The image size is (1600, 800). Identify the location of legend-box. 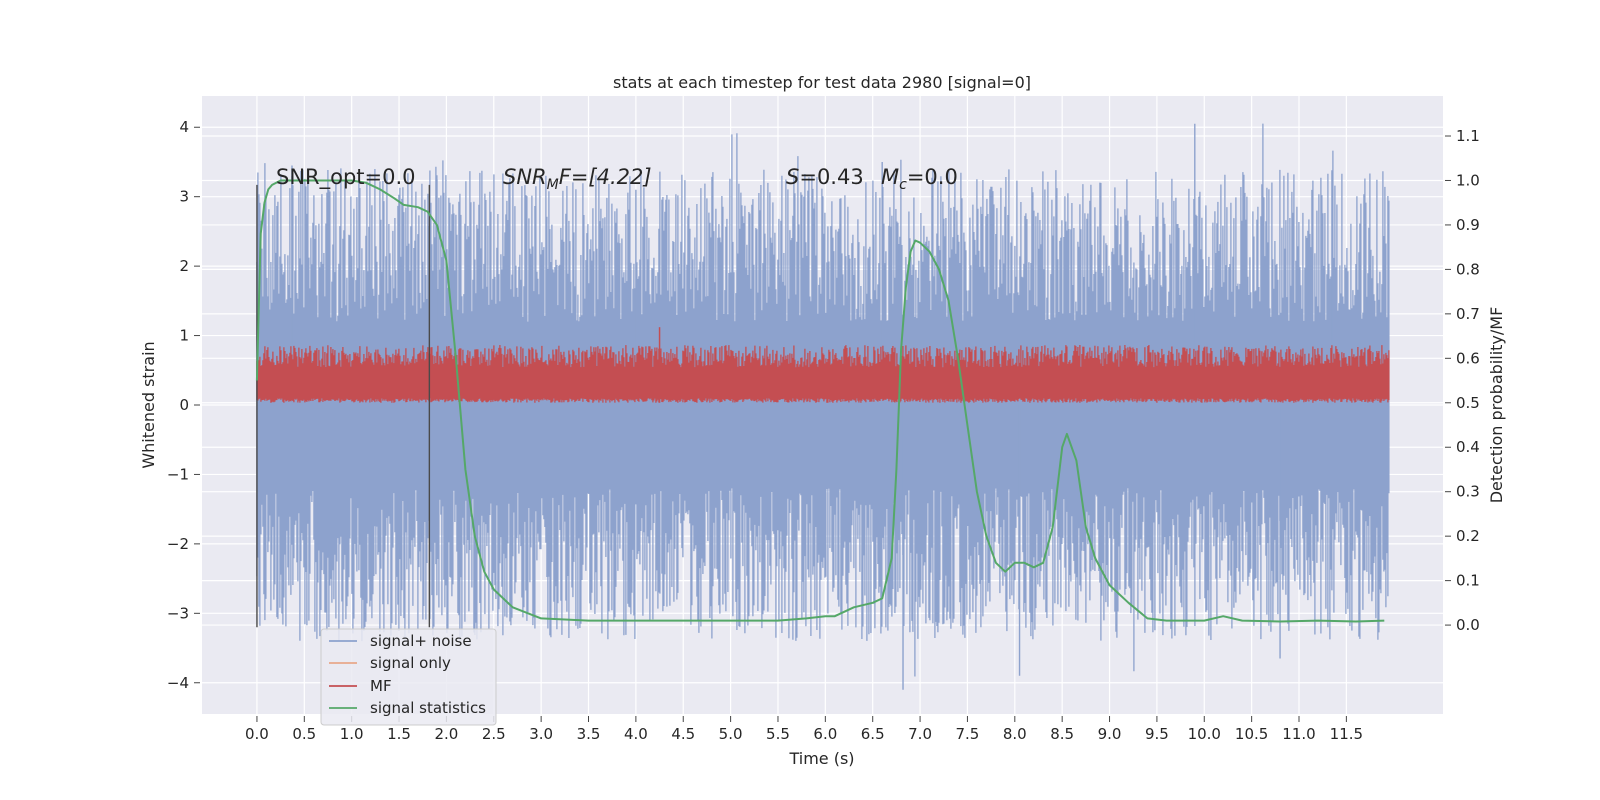
(408, 677).